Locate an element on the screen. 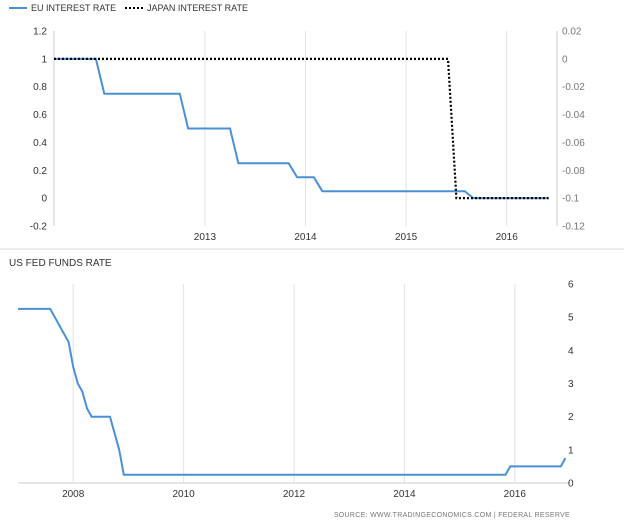 This screenshot has width=624, height=521. top-left-tick-label: 1.2 is located at coordinates (40, 32).